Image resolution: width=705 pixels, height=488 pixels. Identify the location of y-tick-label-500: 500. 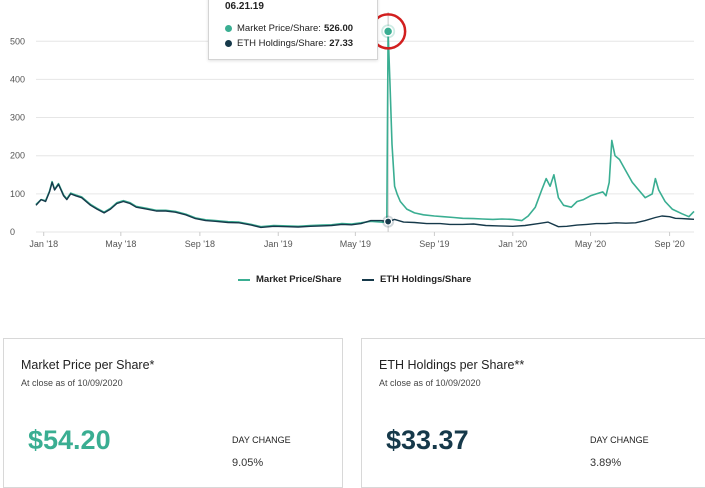
(17, 41).